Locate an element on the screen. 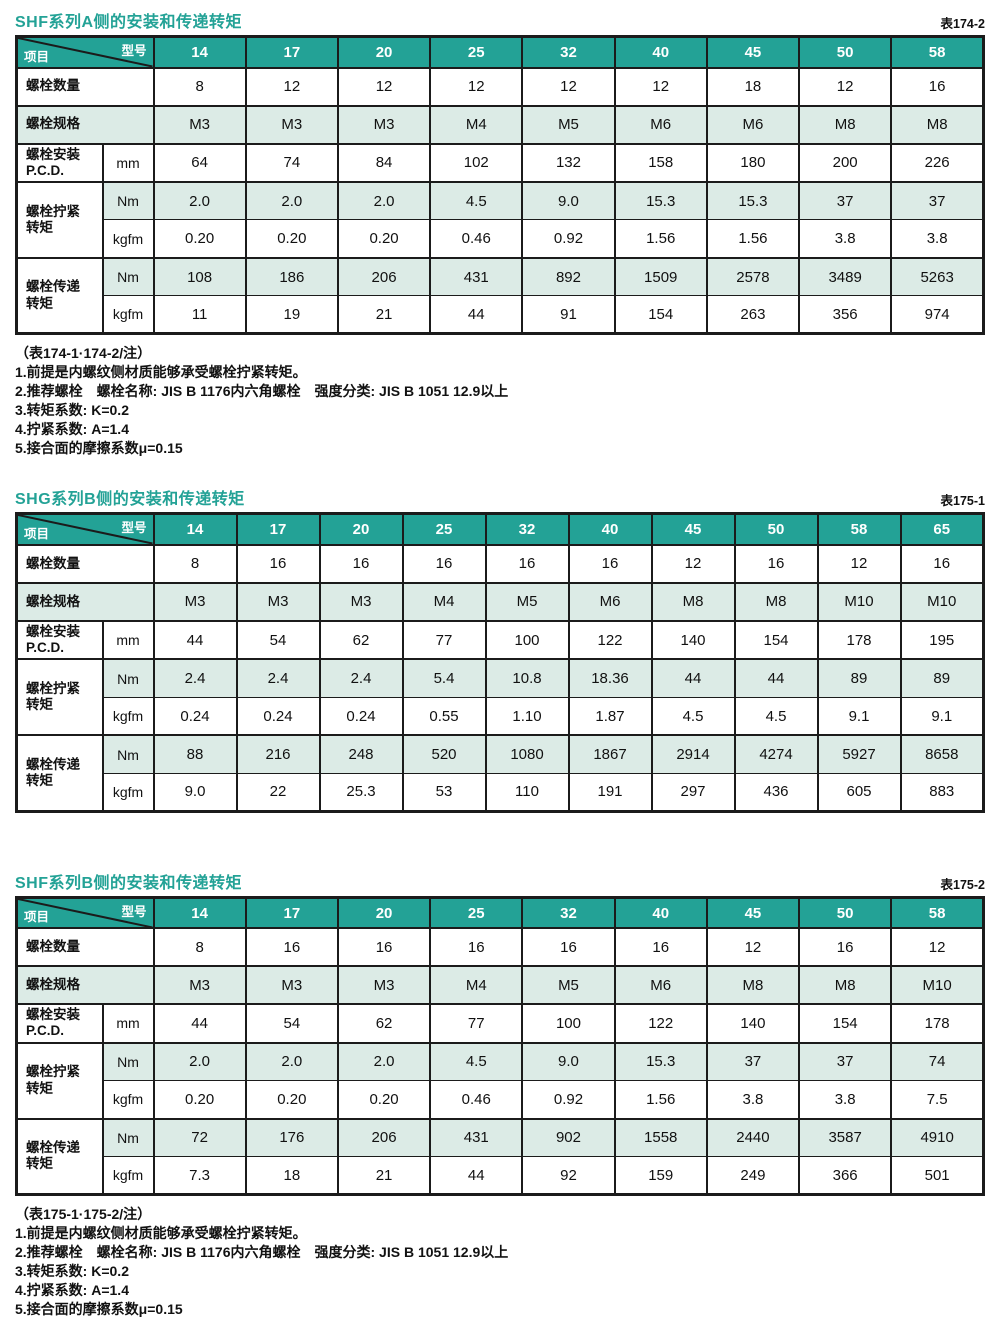 The width and height of the screenshot is (1000, 1322). data-cell: 186 is located at coordinates (291, 276).